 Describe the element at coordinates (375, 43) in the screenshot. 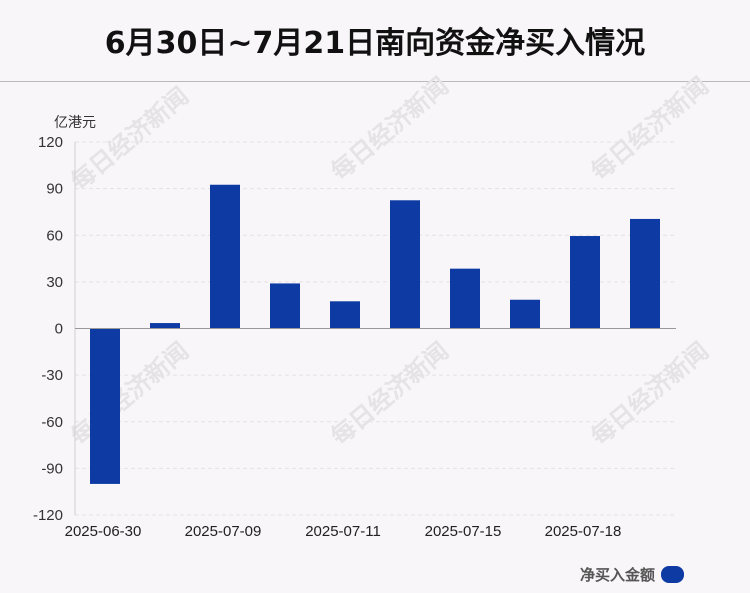

I see `chart-title: 6月30日~7月21日南向资金净买入情况` at that location.